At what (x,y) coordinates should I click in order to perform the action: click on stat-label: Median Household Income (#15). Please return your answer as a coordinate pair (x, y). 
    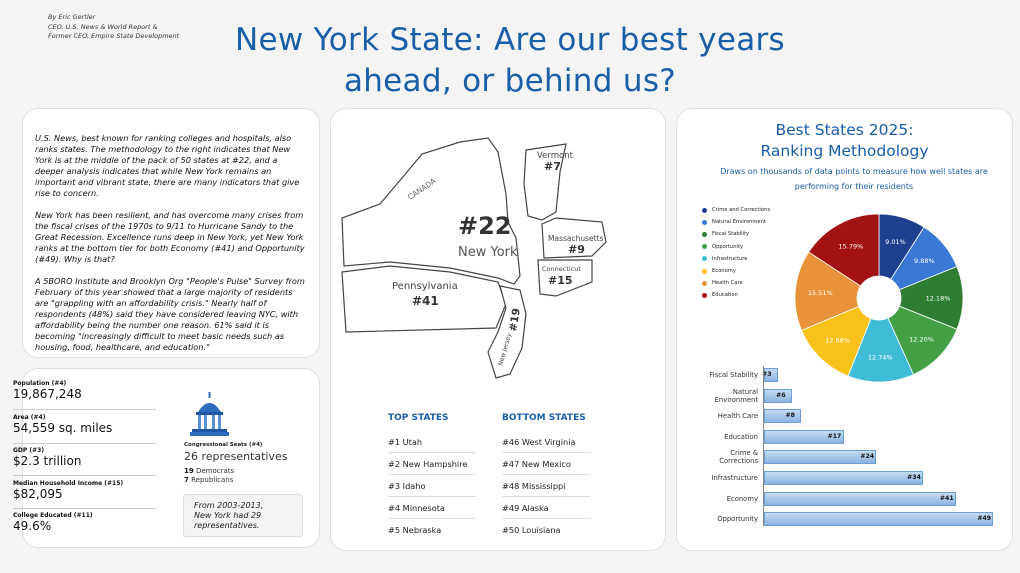
    Looking at the image, I should click on (68, 483).